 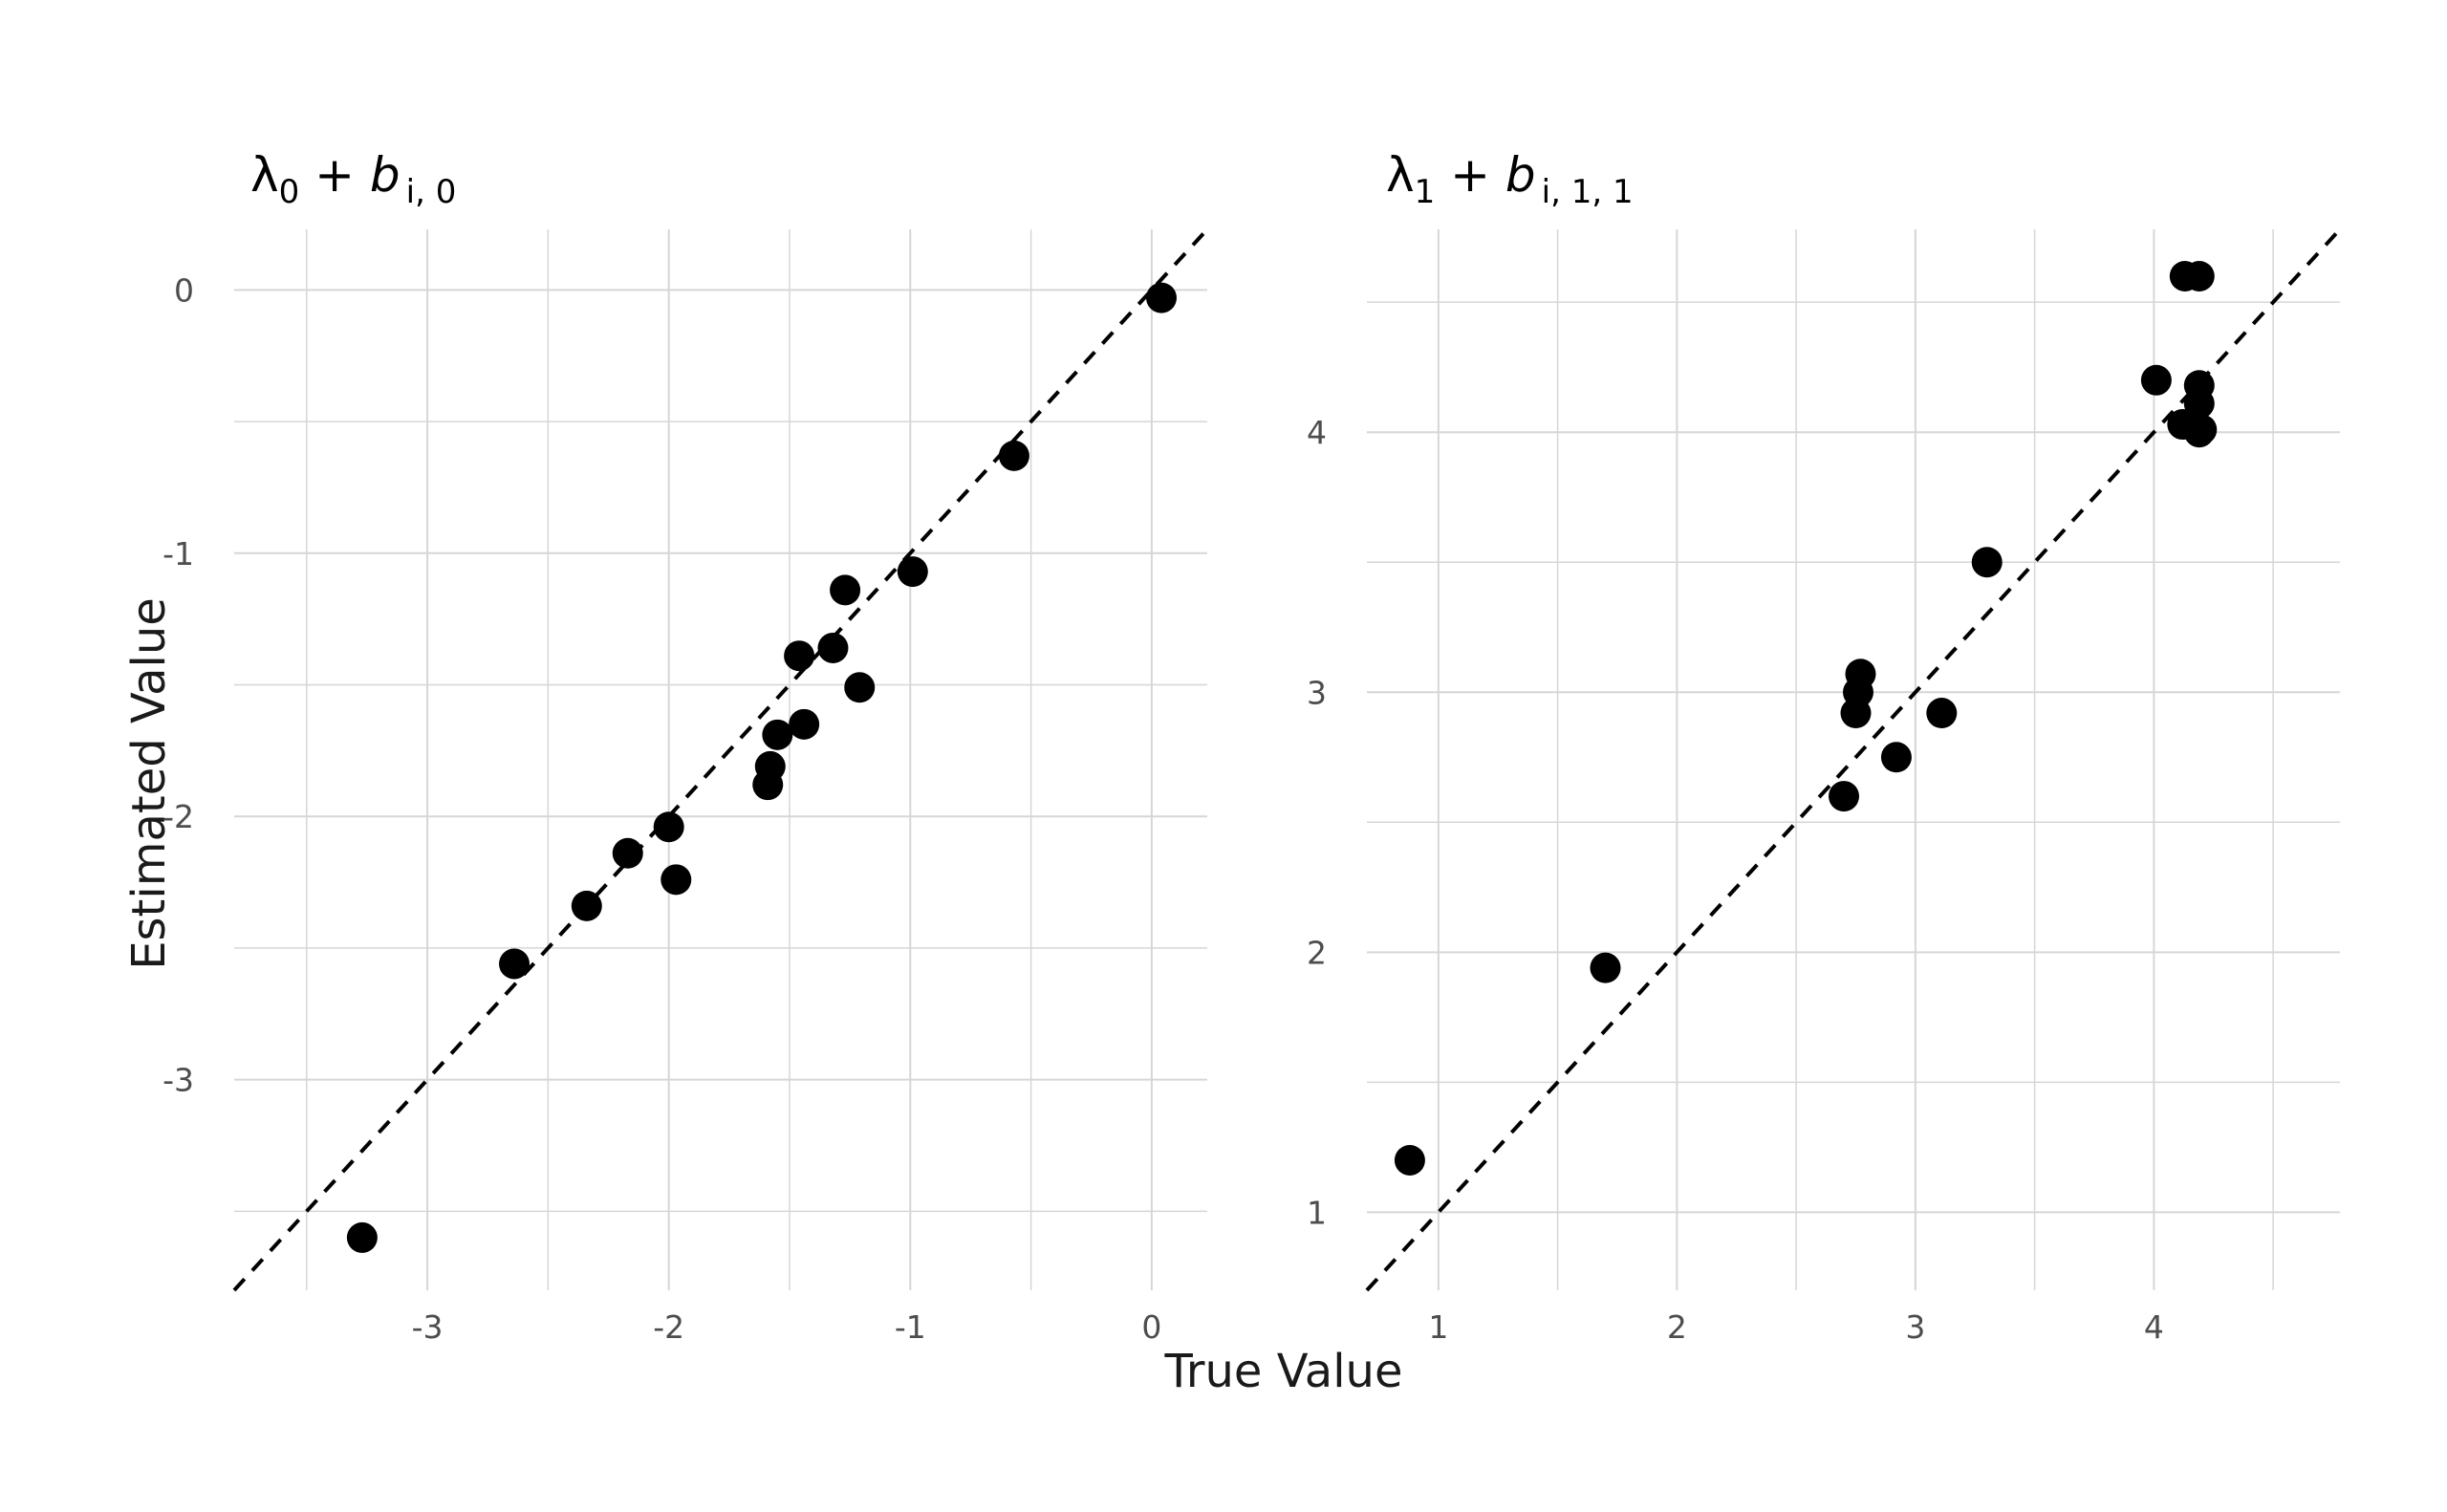 I want to click on panel-1-x-tick-labels: 1 2 3 4, so click(x=1796, y=1327).